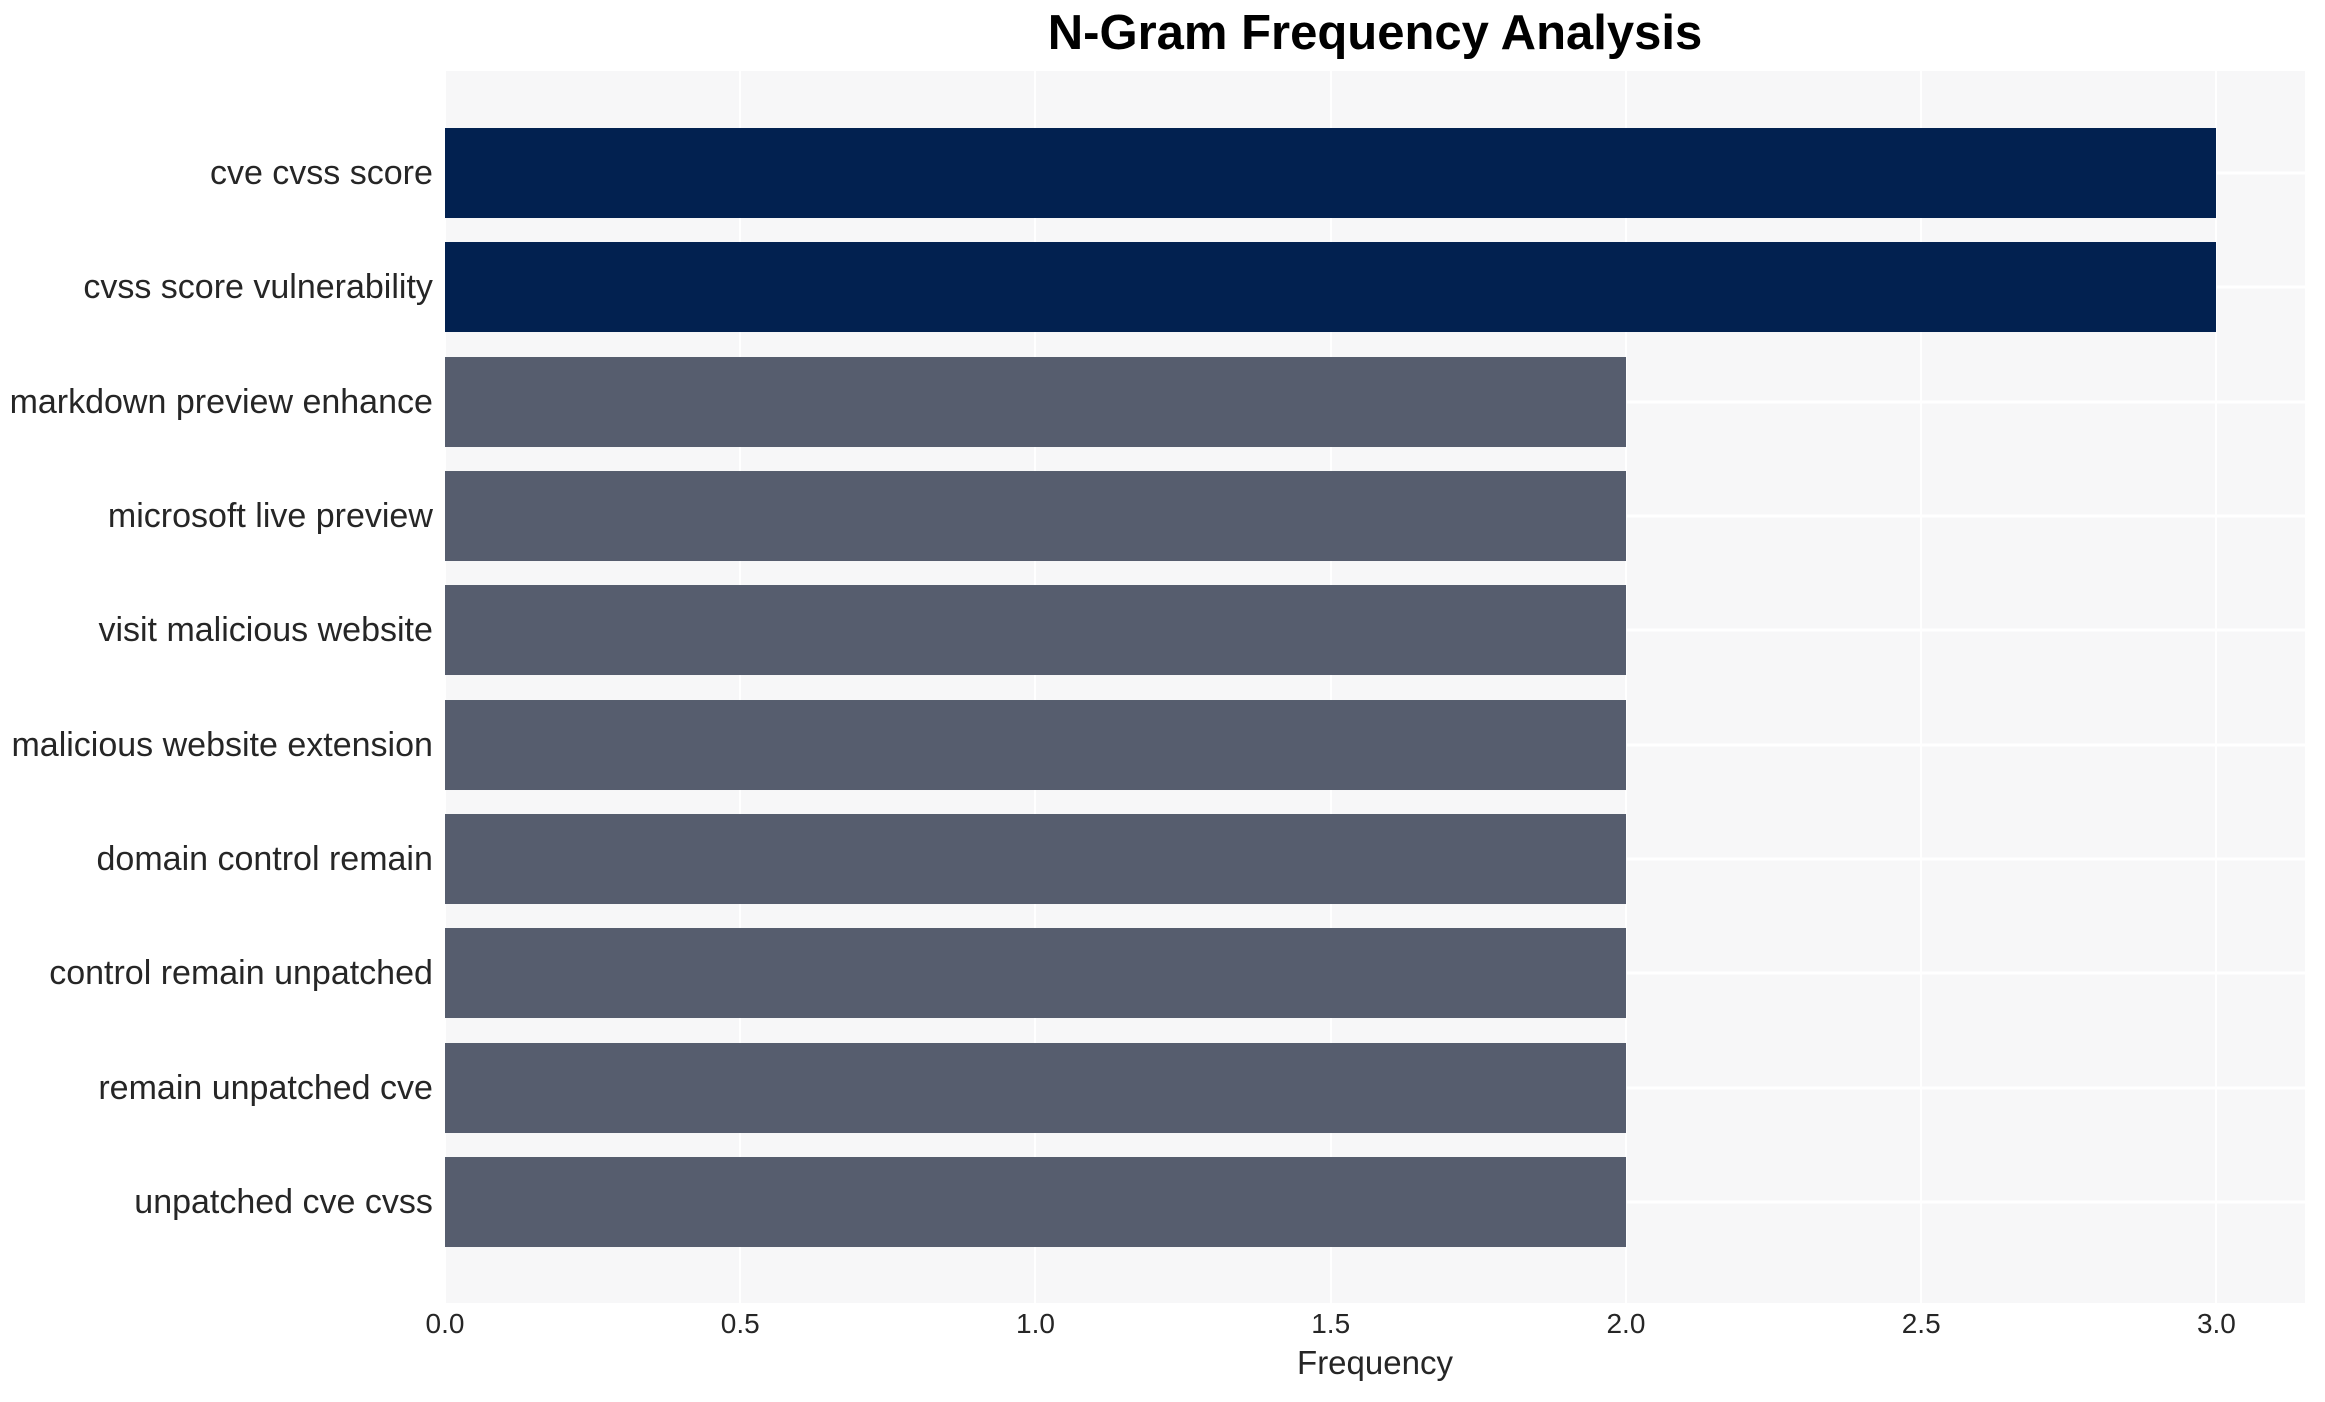 The image size is (2325, 1402). I want to click on bar-visit-malicious-website, so click(1035, 630).